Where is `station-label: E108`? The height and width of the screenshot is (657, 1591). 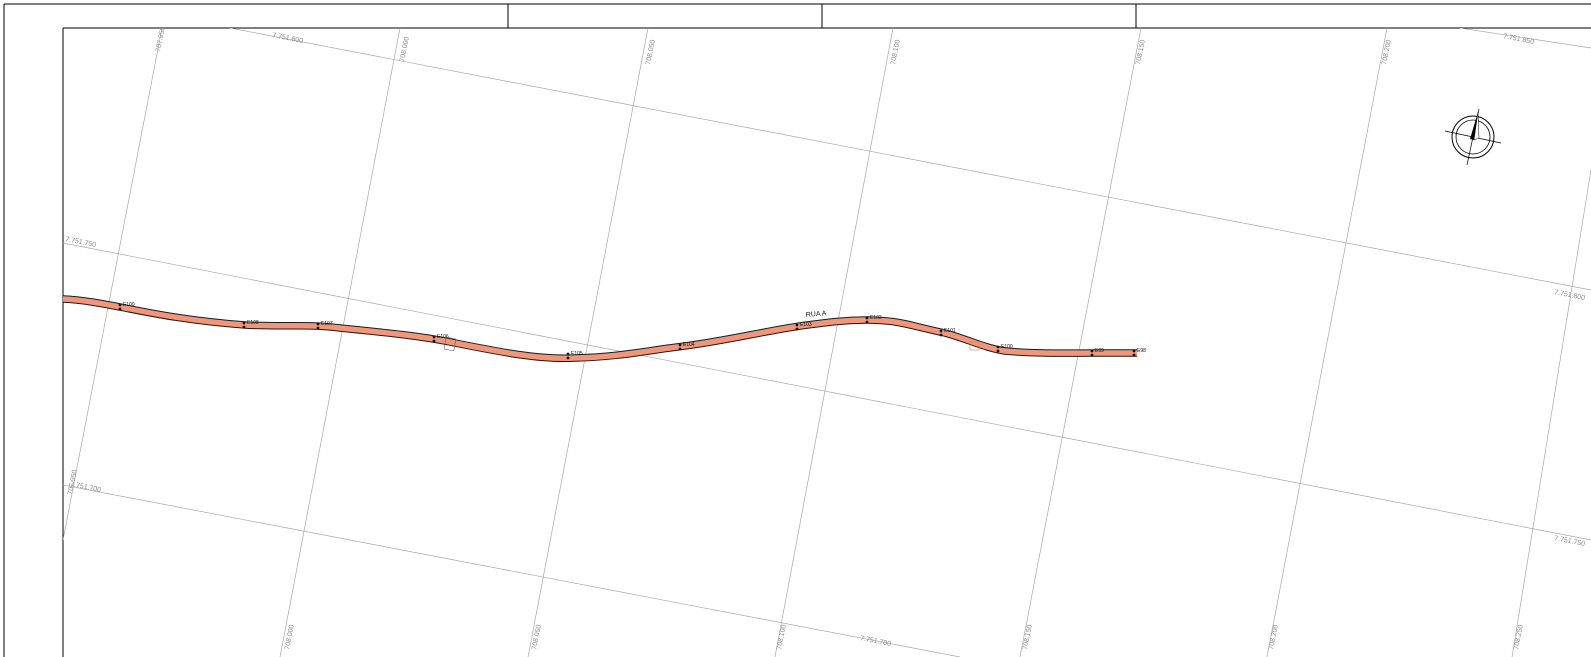 station-label: E108 is located at coordinates (253, 323).